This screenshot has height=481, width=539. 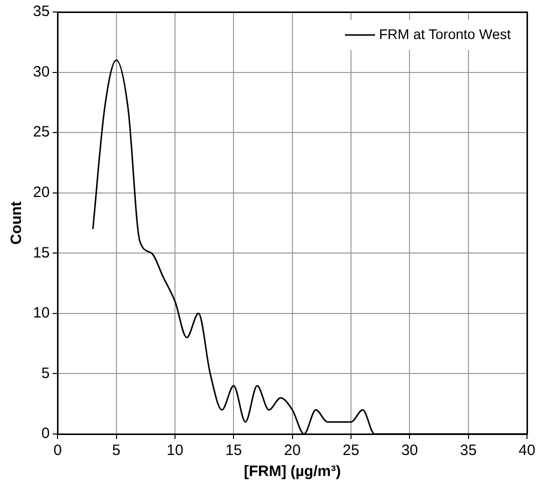 I want to click on x-tick-label: 30, so click(x=409, y=451).